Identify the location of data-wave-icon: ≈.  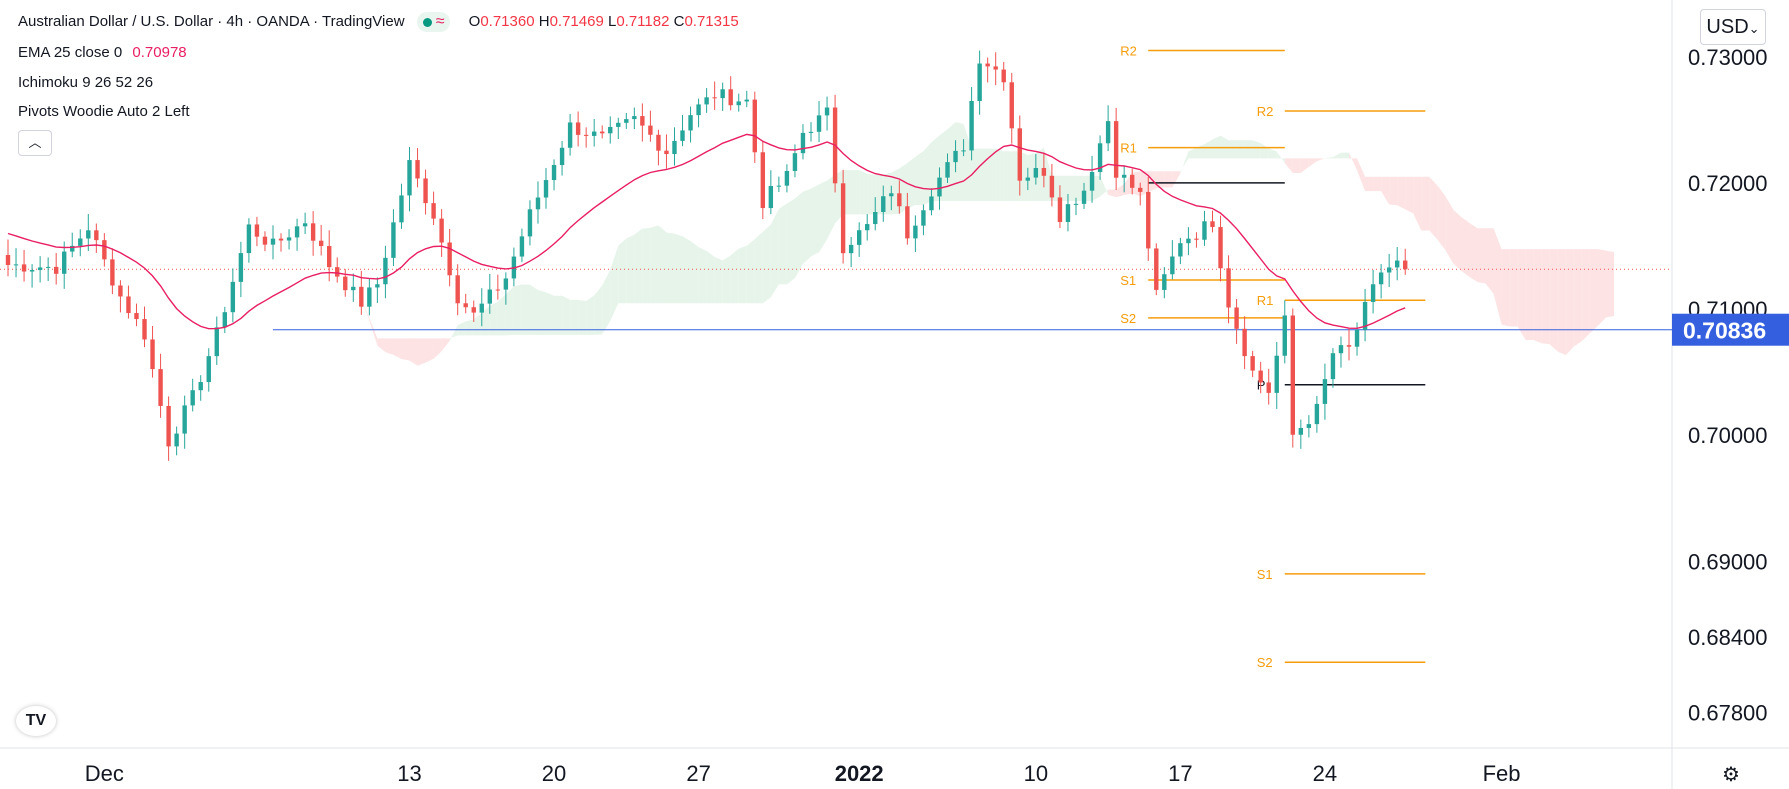
(440, 22).